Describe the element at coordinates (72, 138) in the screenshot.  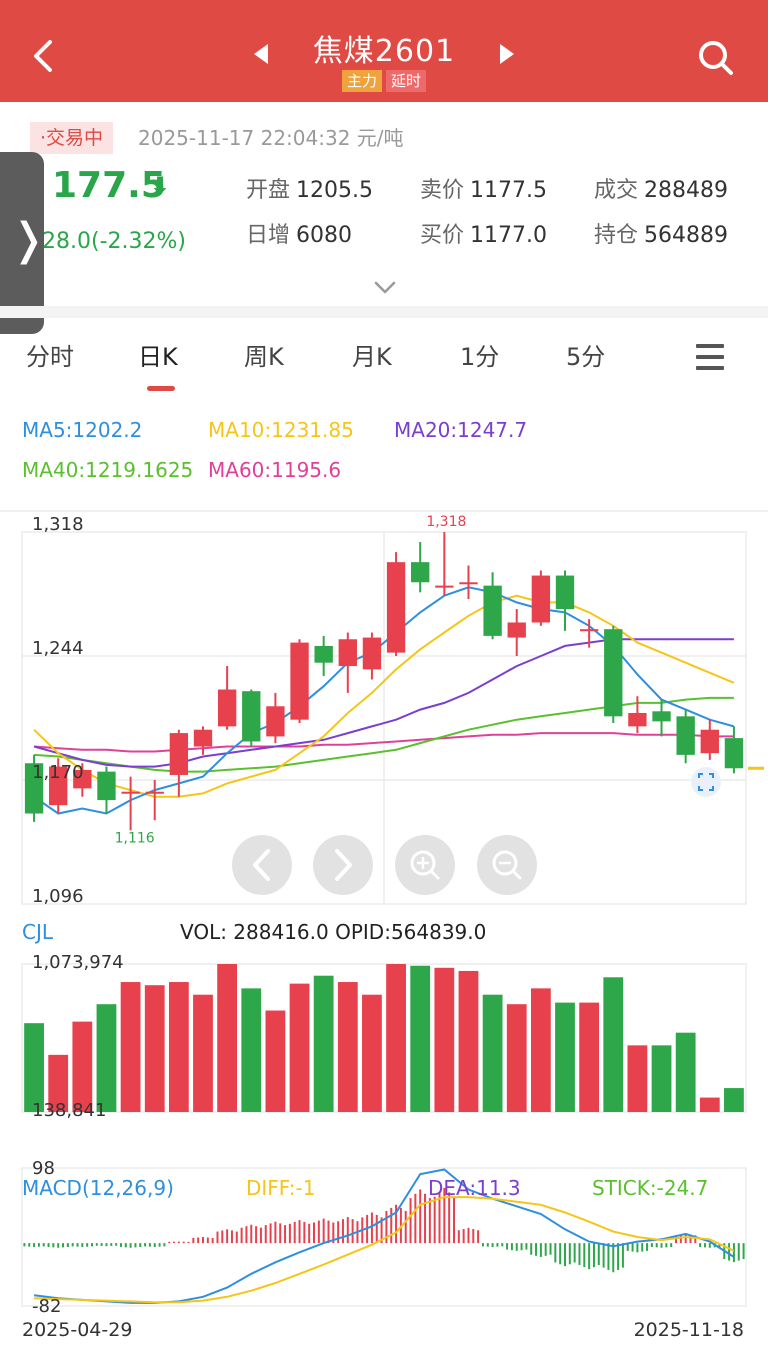
I see `trading-status-badge: ·交易中` at that location.